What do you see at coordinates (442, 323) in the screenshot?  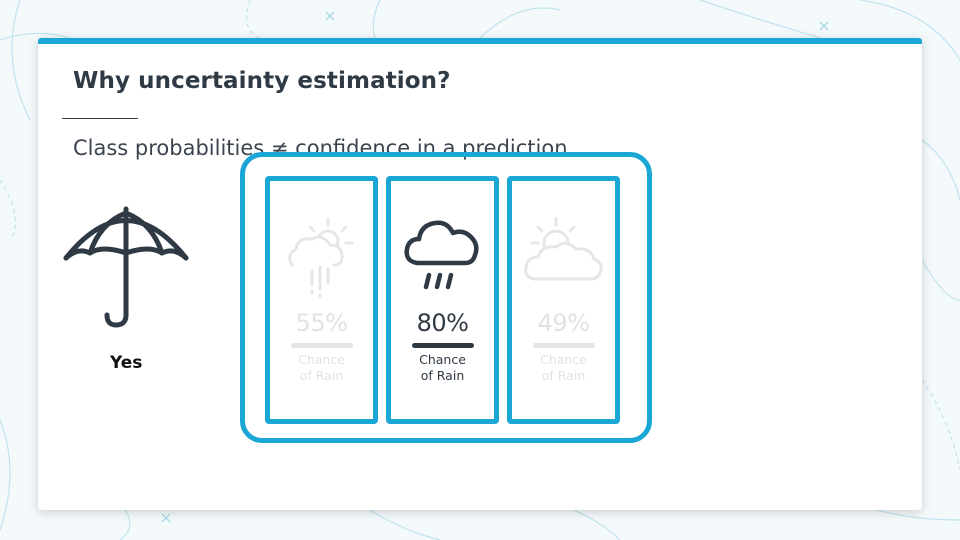 I see `forecast-percent: 80%` at bounding box center [442, 323].